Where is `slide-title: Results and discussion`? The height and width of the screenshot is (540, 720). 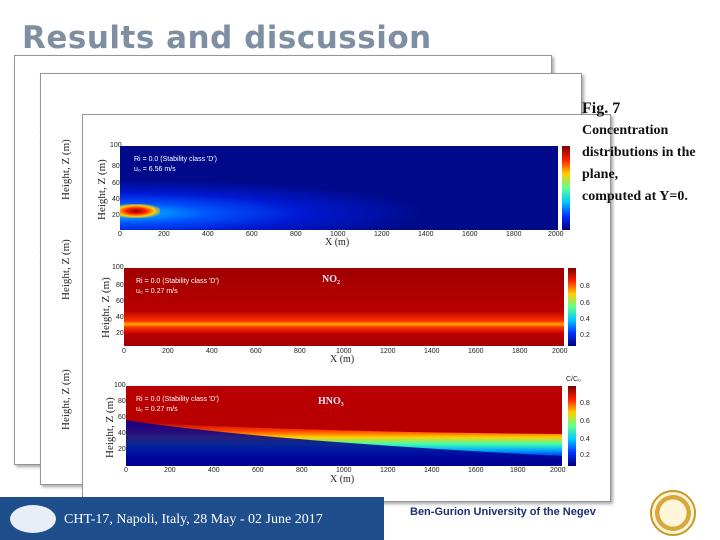
slide-title: Results and discussion is located at coordinates (227, 38).